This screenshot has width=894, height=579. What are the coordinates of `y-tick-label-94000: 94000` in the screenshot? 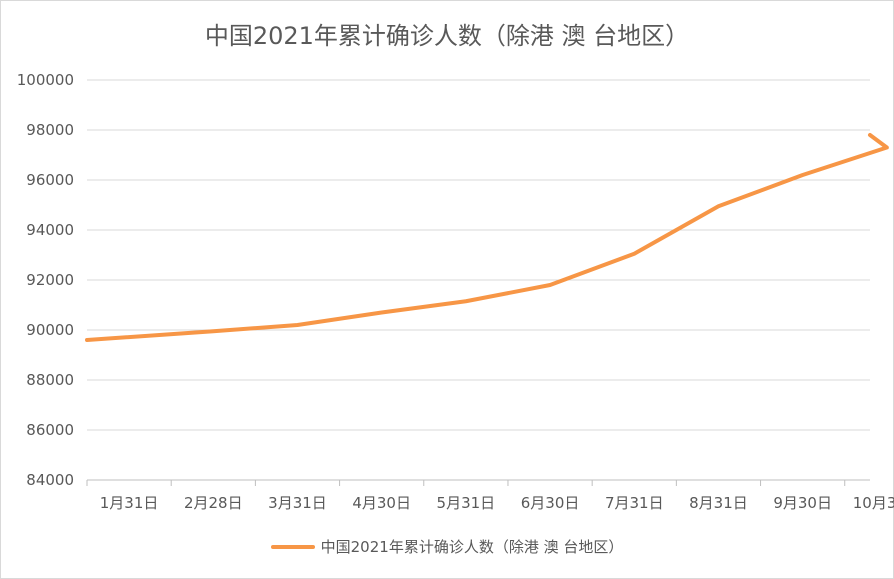 It's located at (50, 230).